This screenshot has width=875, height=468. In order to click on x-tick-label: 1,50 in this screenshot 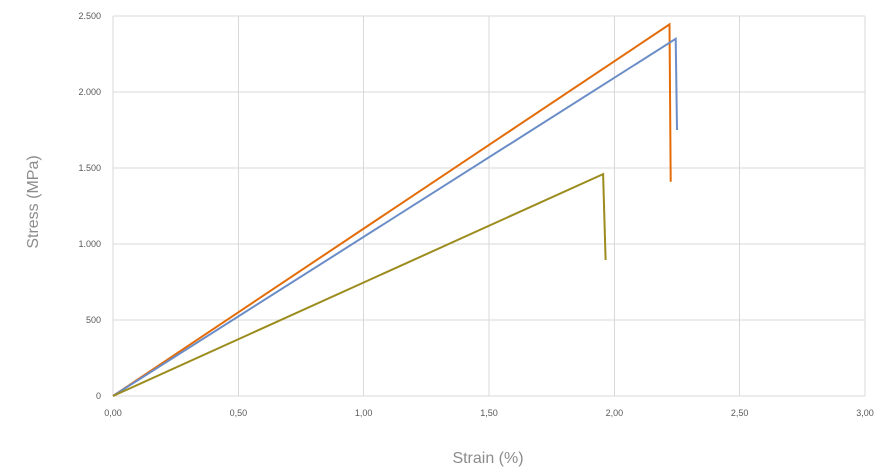, I will do `click(489, 413)`.